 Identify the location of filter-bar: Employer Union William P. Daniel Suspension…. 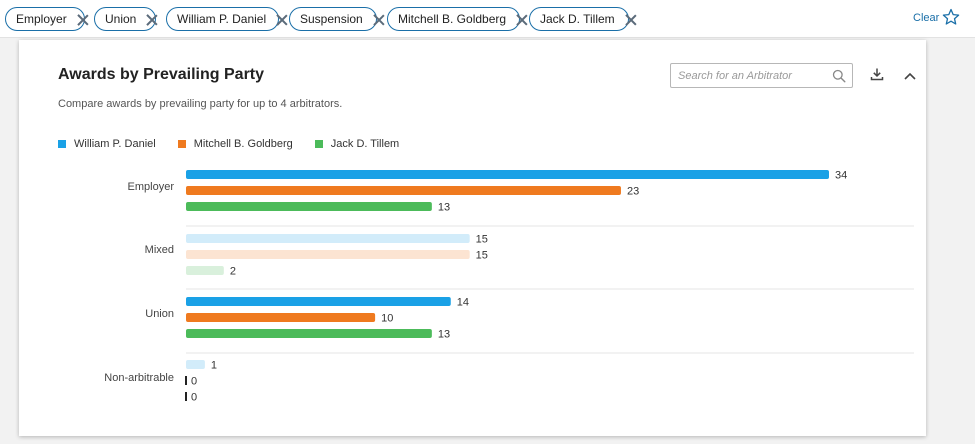
(487, 19).